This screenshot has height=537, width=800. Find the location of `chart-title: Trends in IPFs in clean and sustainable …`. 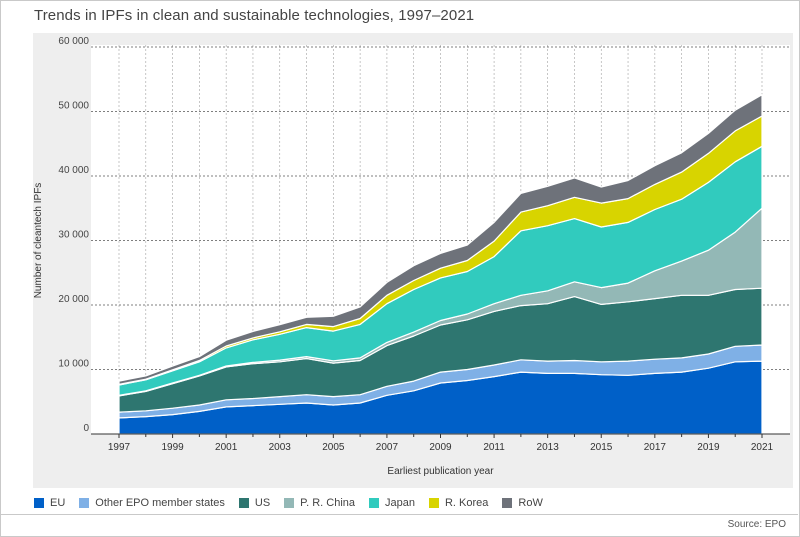

chart-title: Trends in IPFs in clean and sustainable … is located at coordinates (254, 15).